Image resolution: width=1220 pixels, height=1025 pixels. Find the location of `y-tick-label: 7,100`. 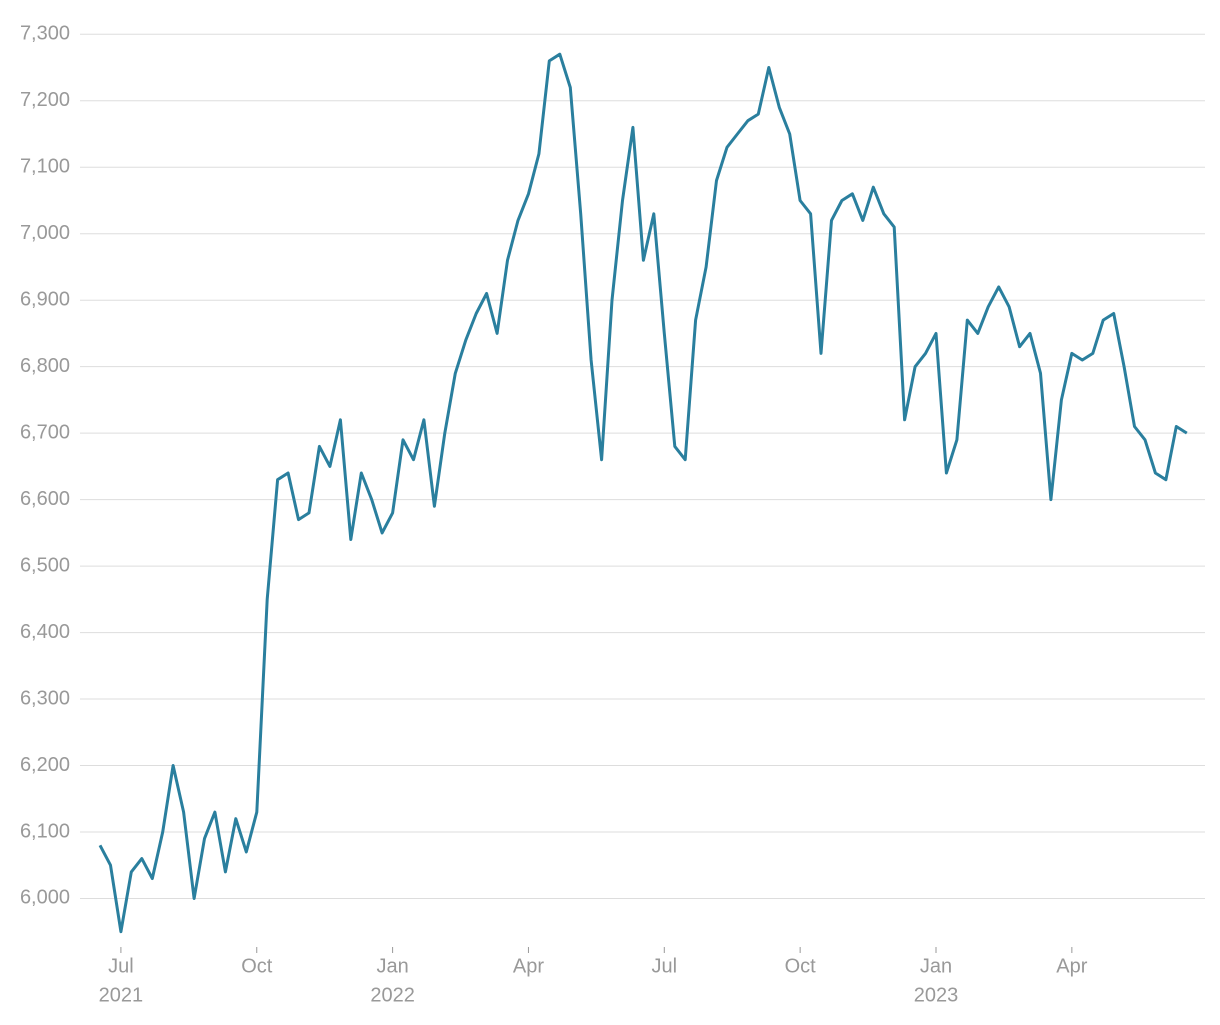

y-tick-label: 7,100 is located at coordinates (45, 167).